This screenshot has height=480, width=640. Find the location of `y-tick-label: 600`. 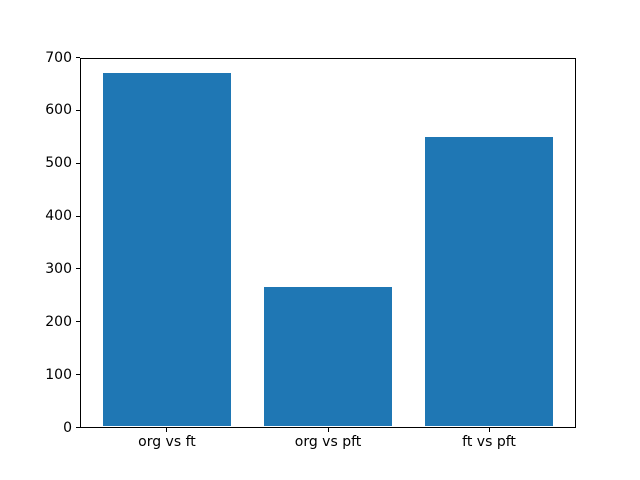

y-tick-label: 600 is located at coordinates (58, 110).